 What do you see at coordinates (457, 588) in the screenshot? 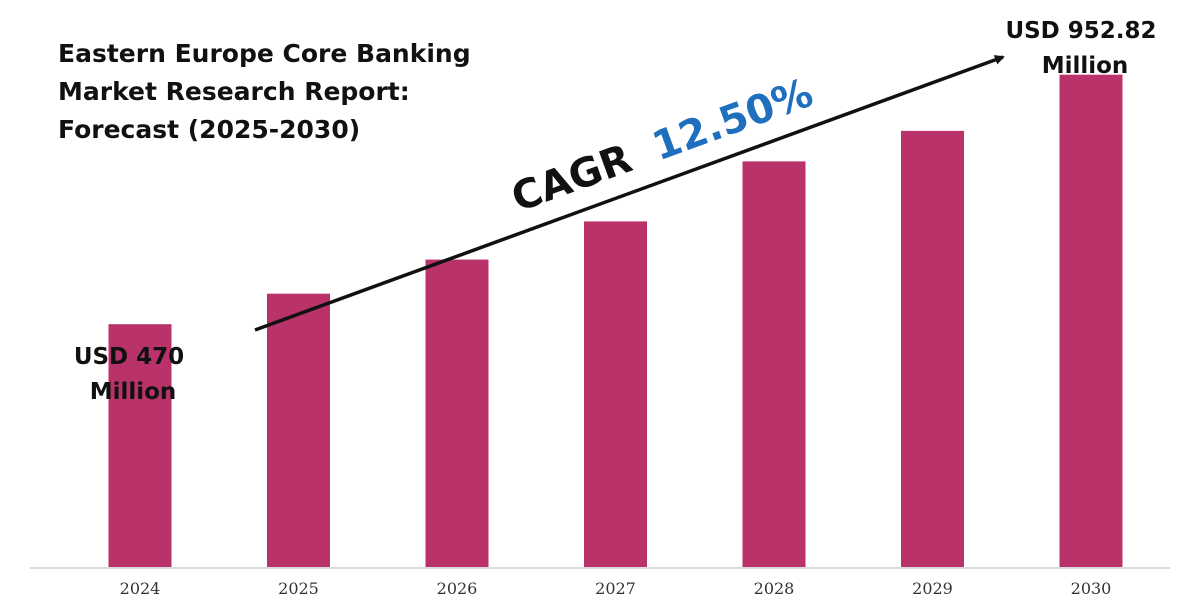
I see `x-tick-label-2026: 2026` at bounding box center [457, 588].